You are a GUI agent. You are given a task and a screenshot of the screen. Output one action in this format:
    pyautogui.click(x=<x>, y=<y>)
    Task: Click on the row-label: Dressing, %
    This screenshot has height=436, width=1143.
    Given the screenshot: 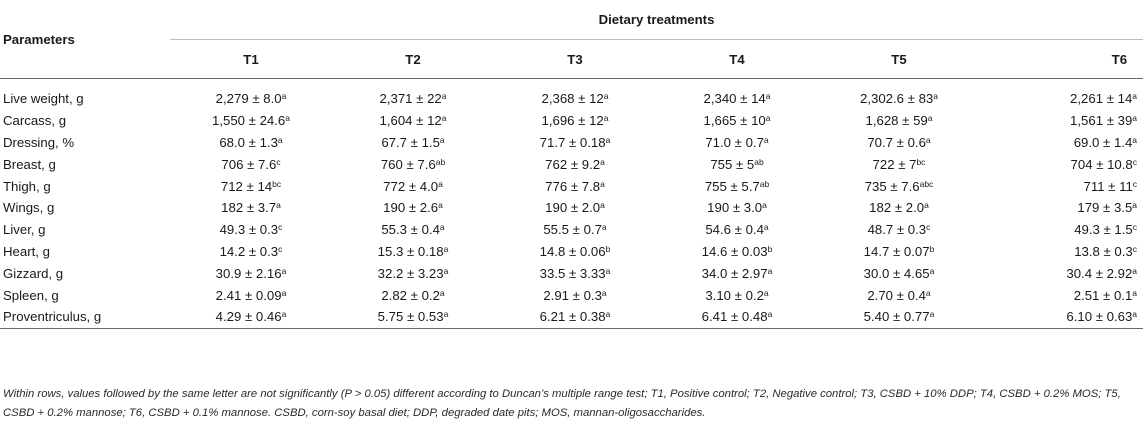 What is the action you would take?
    pyautogui.click(x=39, y=142)
    